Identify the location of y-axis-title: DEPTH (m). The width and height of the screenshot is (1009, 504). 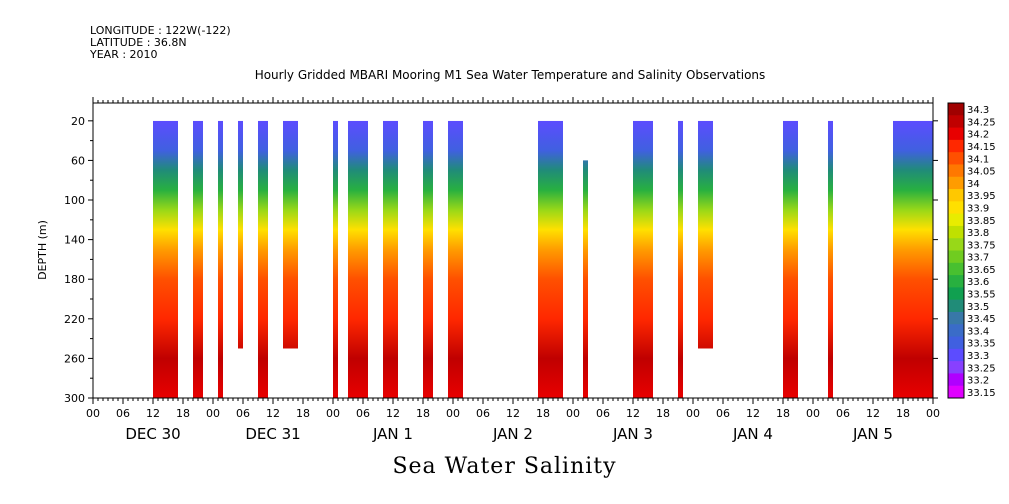
(42, 250).